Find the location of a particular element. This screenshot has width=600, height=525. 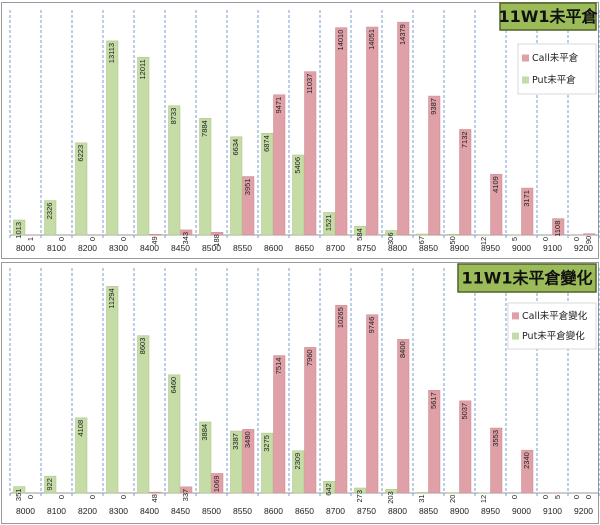

put-value-label: 6223 is located at coordinates (80, 153).